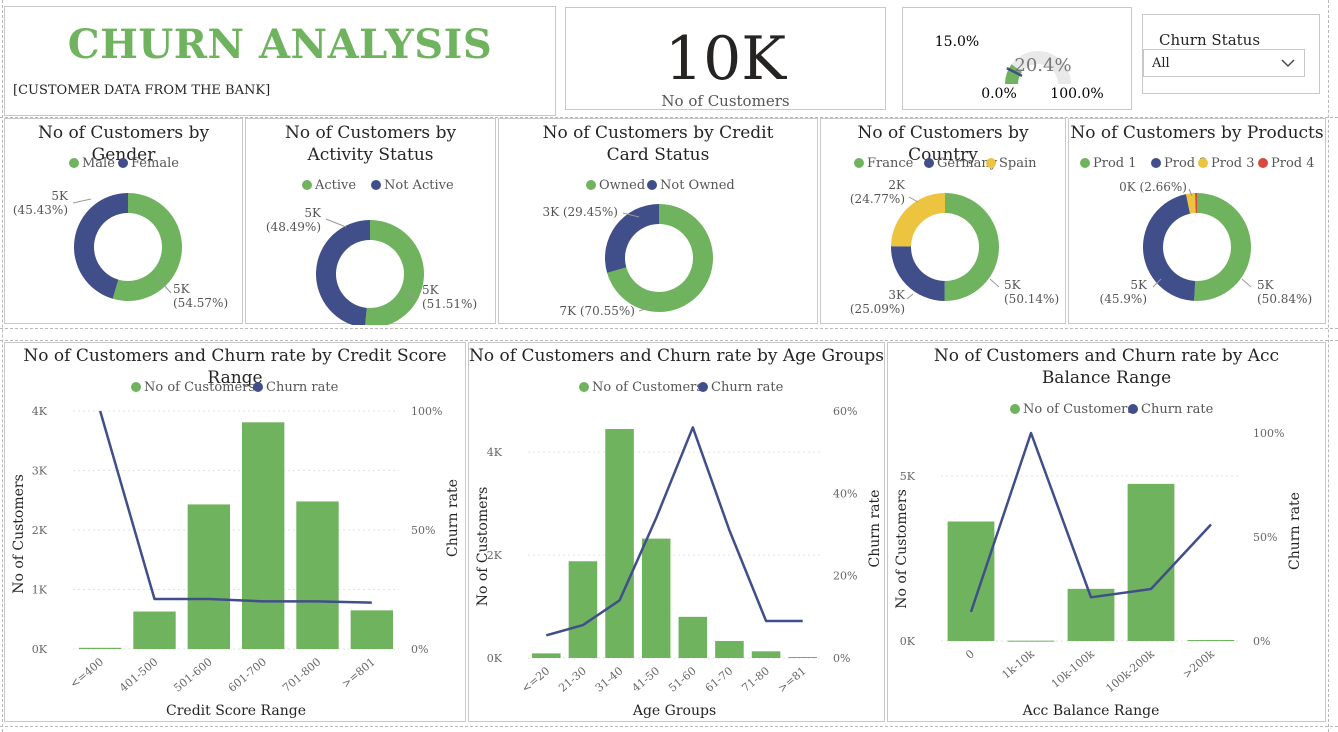  What do you see at coordinates (293, 227) in the screenshot?
I see `data-label: (48.49%)` at bounding box center [293, 227].